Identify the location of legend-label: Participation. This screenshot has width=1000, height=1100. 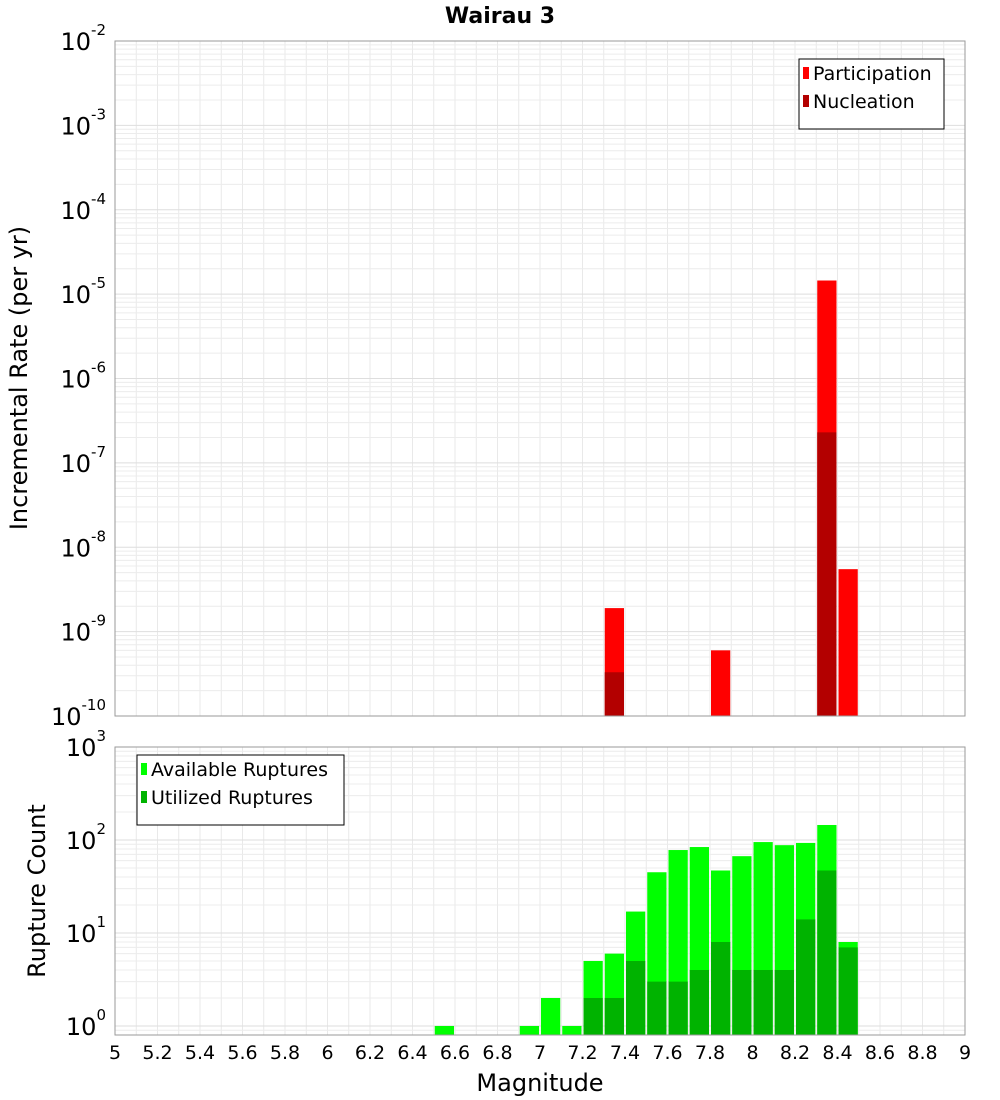
(872, 74).